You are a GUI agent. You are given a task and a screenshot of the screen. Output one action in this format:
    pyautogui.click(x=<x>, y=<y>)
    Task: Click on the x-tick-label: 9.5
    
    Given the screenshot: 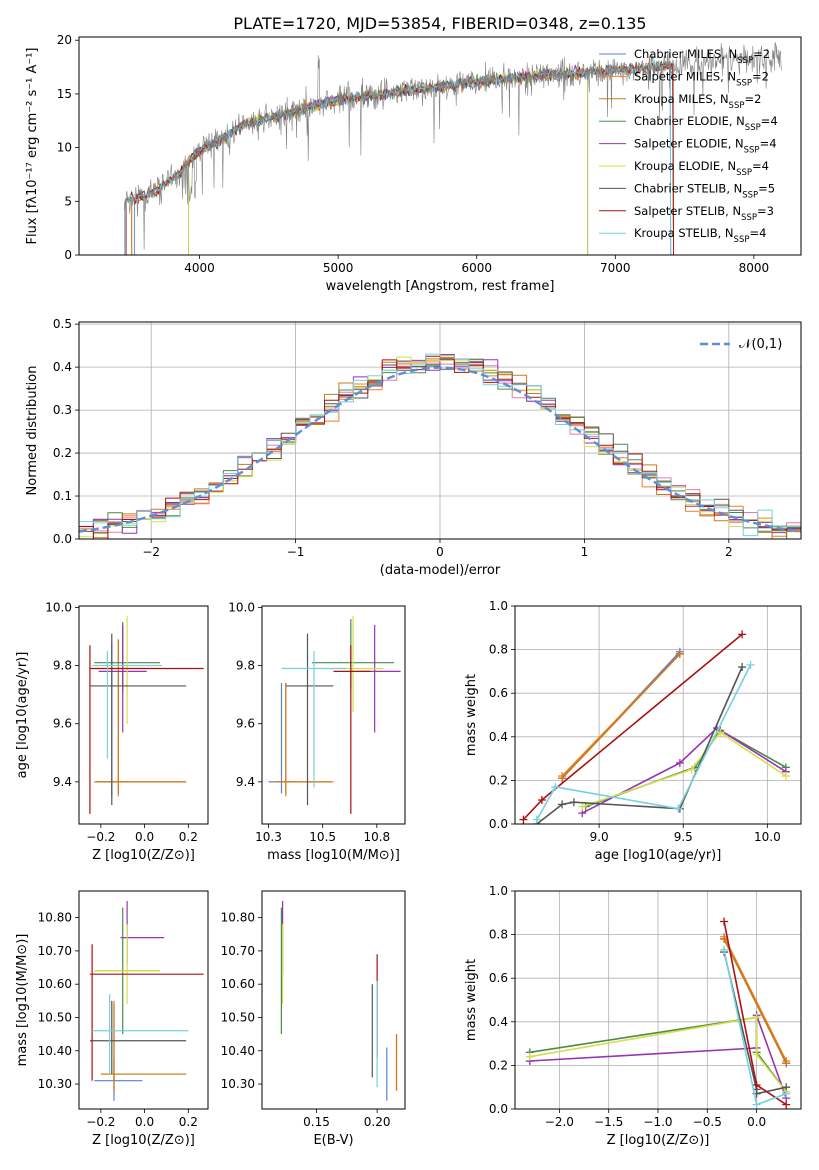 What is the action you would take?
    pyautogui.click(x=683, y=837)
    